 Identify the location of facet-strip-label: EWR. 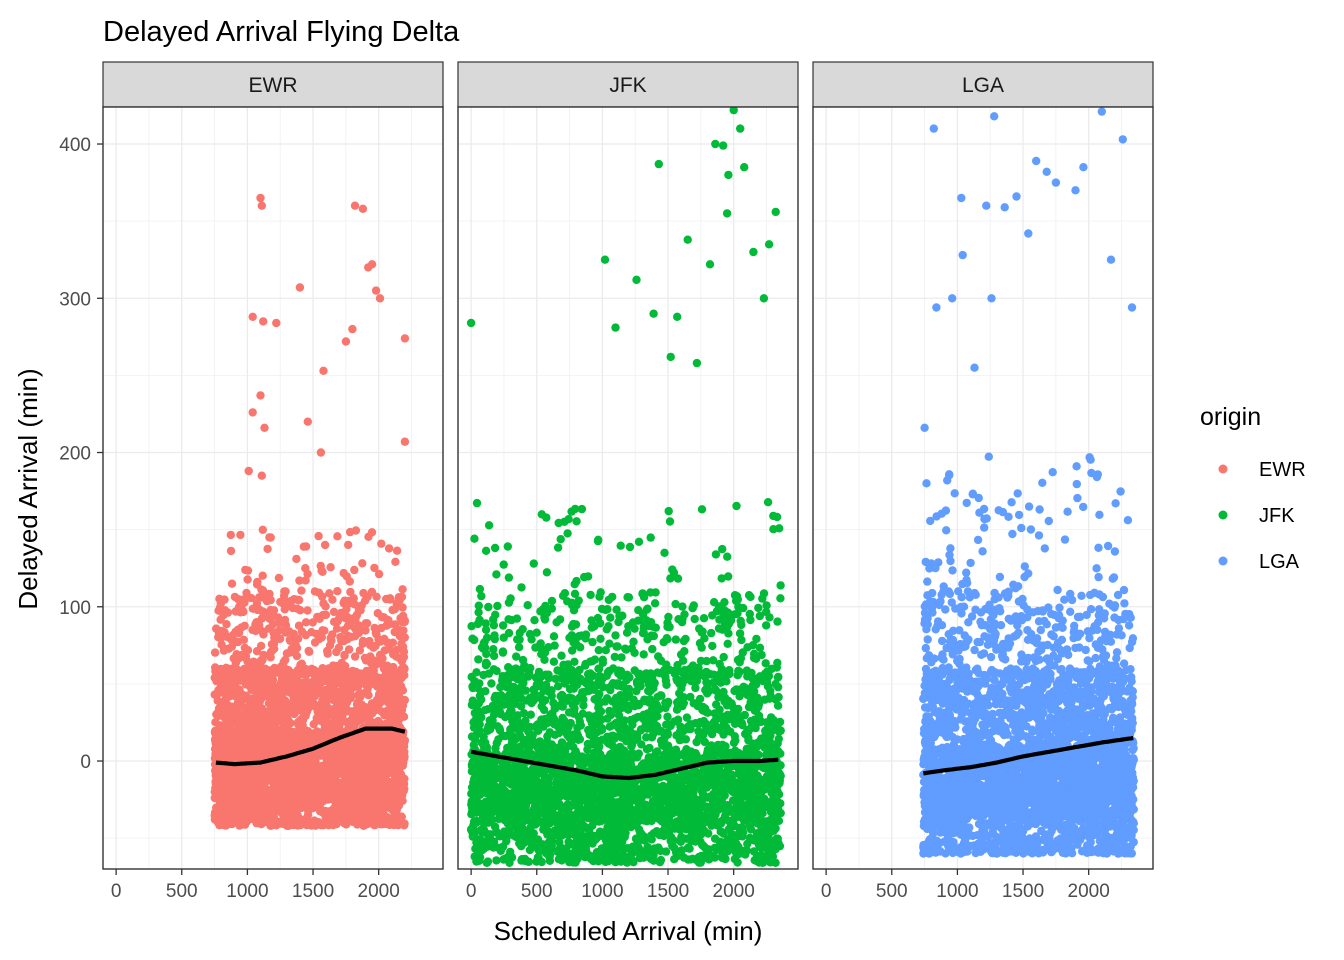
(273, 85).